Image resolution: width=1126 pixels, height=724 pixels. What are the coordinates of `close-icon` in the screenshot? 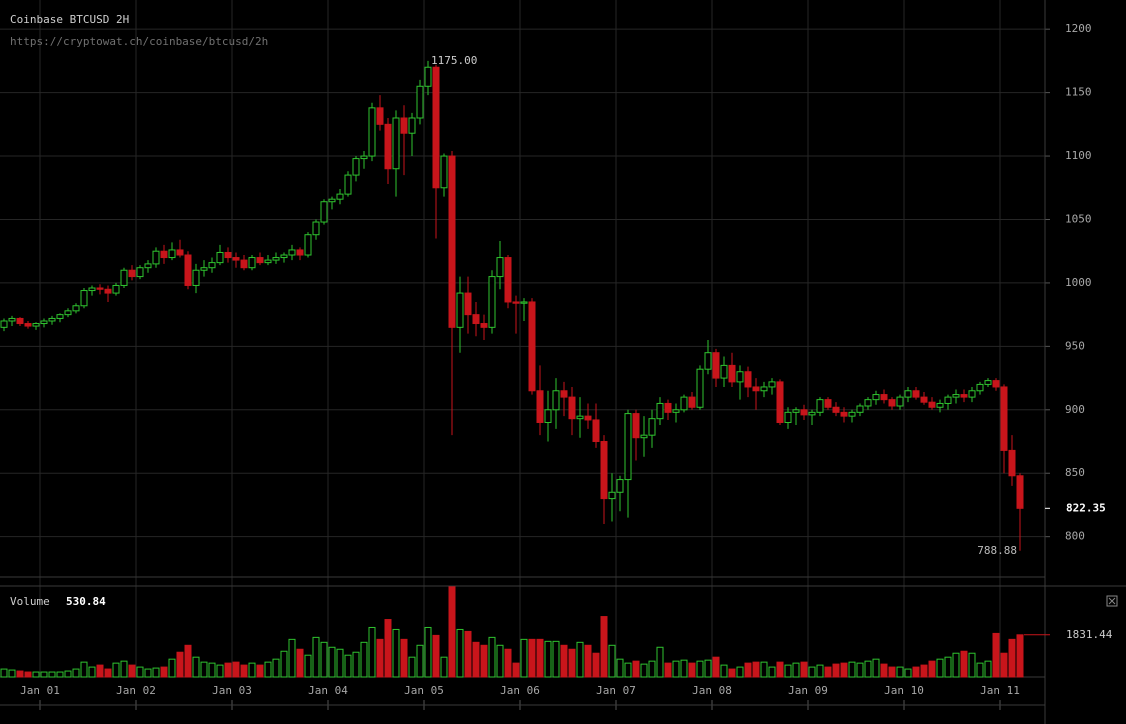 It's located at (1112, 601).